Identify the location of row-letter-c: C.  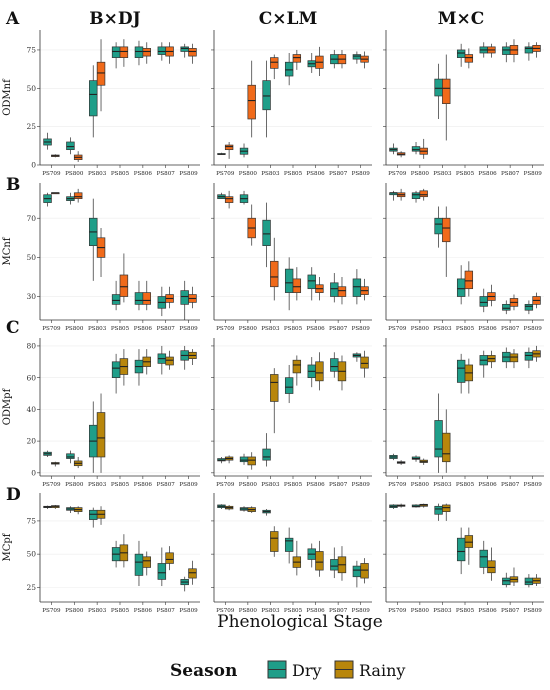
(13, 328).